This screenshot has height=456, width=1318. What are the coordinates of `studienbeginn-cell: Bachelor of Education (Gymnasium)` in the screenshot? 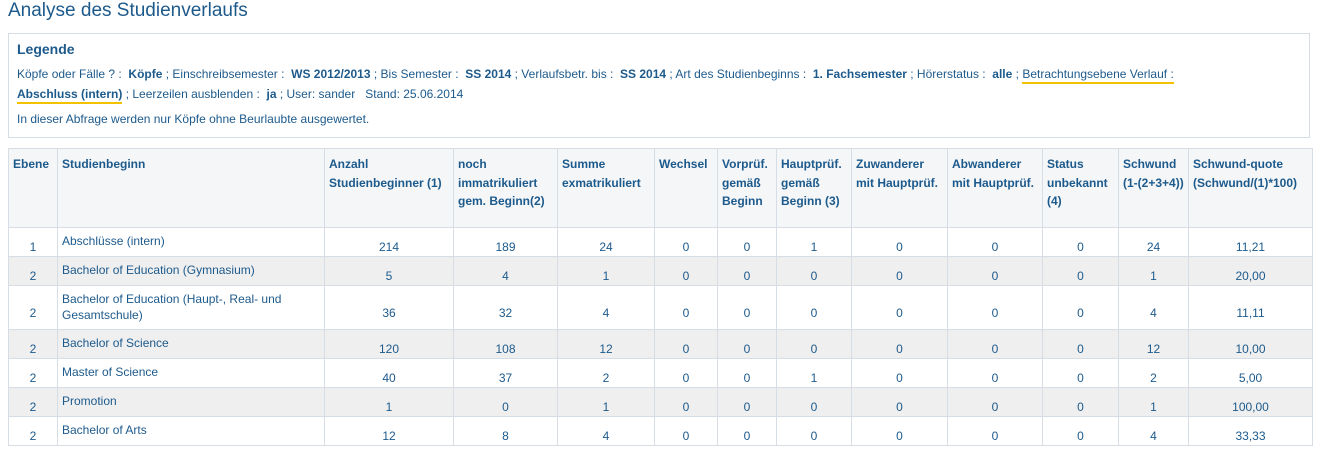 It's located at (191, 271).